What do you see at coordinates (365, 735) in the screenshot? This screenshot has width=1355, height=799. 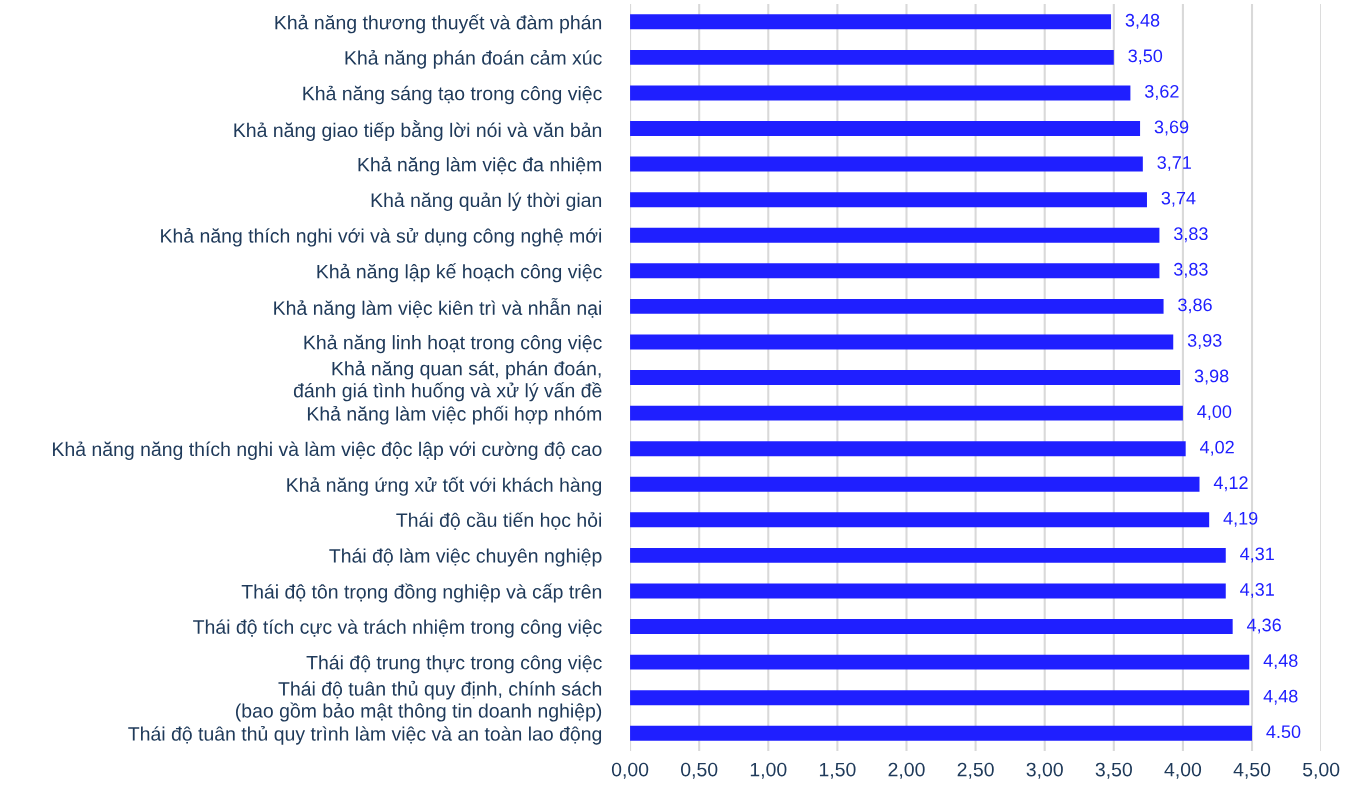 I see `y-tick-label: Thái độ tuân thủ quy trình làm việc và an toàn lao động` at bounding box center [365, 735].